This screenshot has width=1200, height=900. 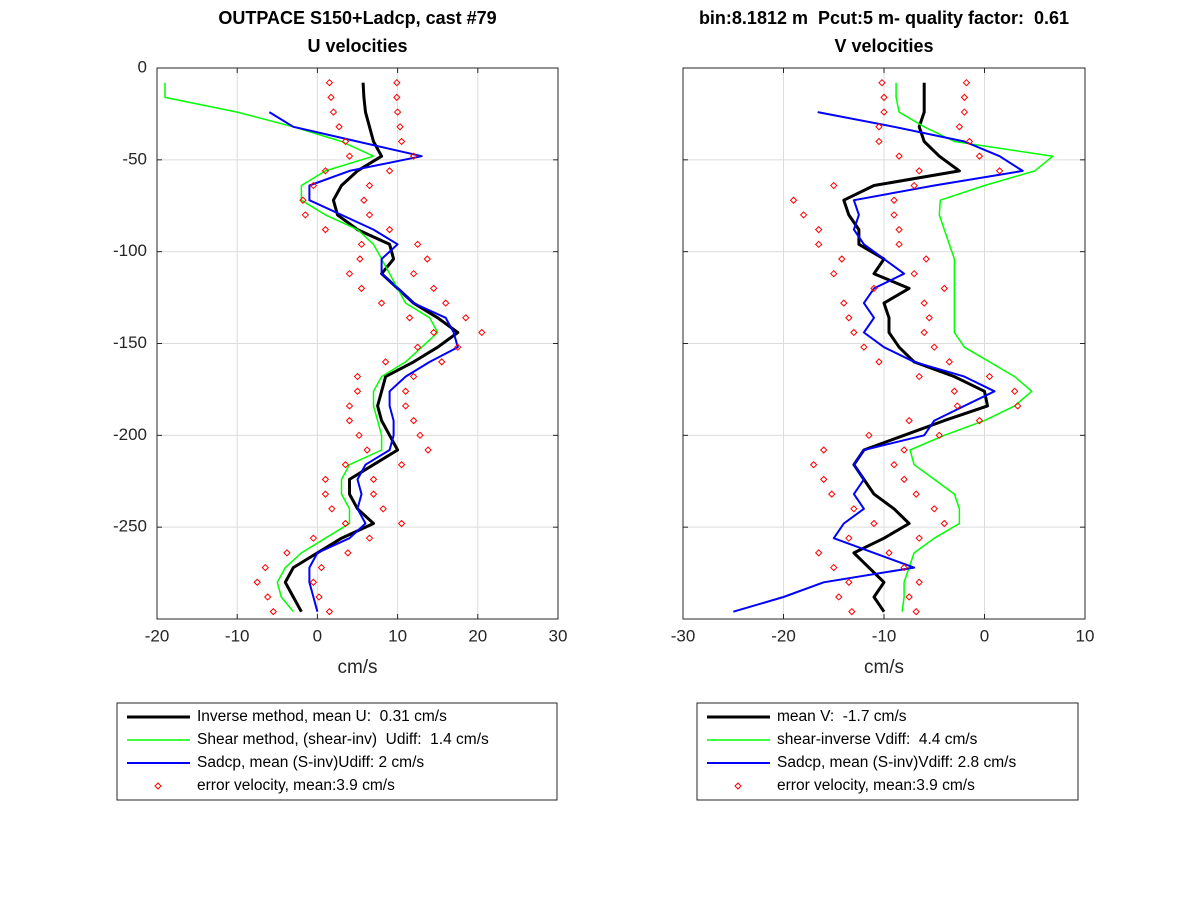 What do you see at coordinates (142, 66) in the screenshot?
I see `y-tick-label: 0` at bounding box center [142, 66].